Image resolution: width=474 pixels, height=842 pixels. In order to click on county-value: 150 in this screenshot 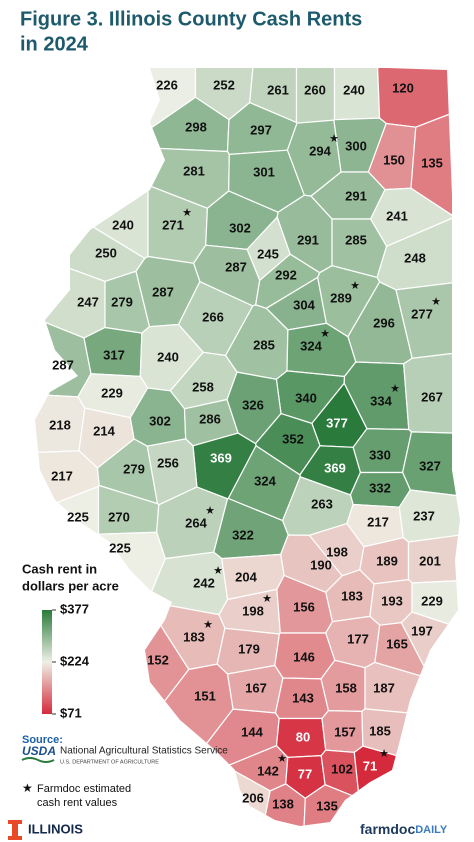, I will do `click(394, 159)`.